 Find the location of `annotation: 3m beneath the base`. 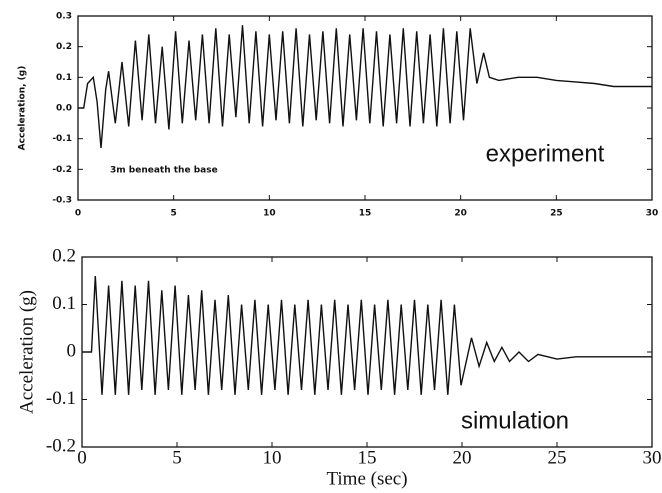

annotation: 3m beneath the base is located at coordinates (164, 171).